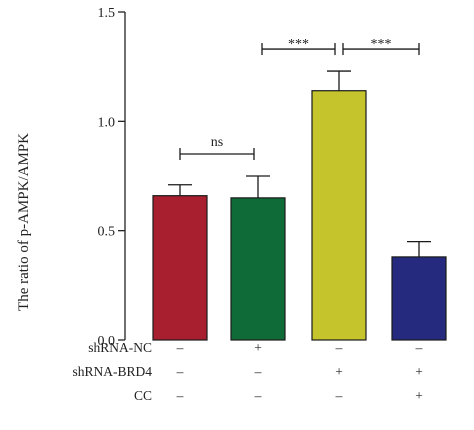 This screenshot has height=430, width=474. I want to click on y-axis: 0.0 0.5 1.0 1.5, so click(112, 177).